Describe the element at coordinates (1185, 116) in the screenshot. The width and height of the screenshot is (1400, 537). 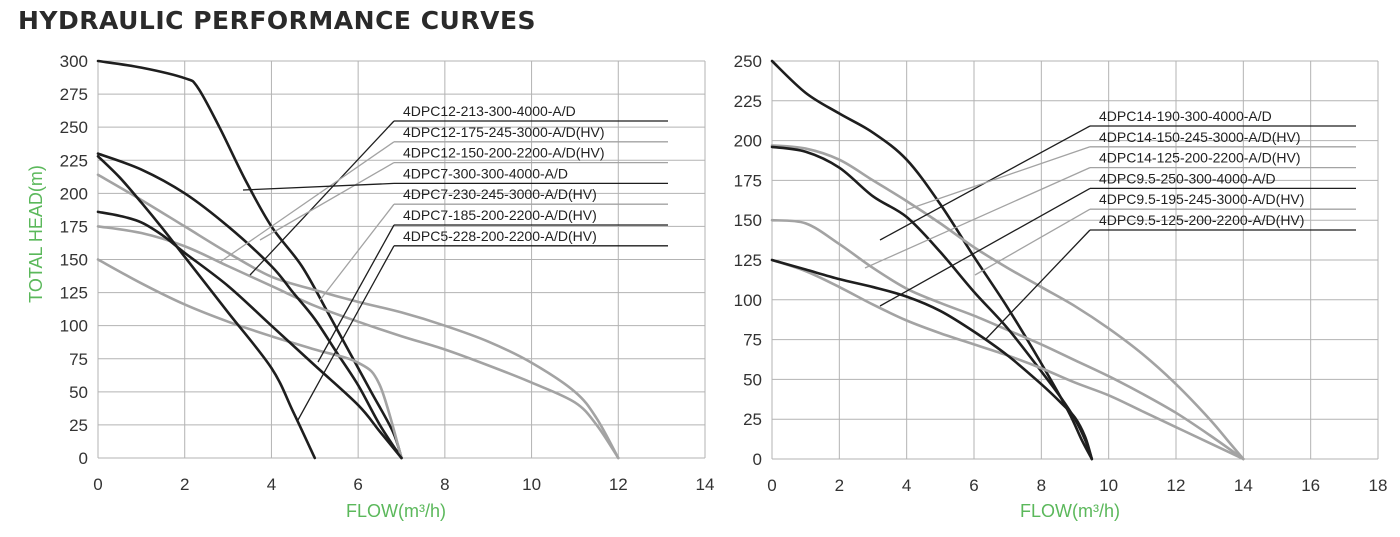
I see `right-legend-label-1: 4DPC14-190-300-4000-A/D` at that location.